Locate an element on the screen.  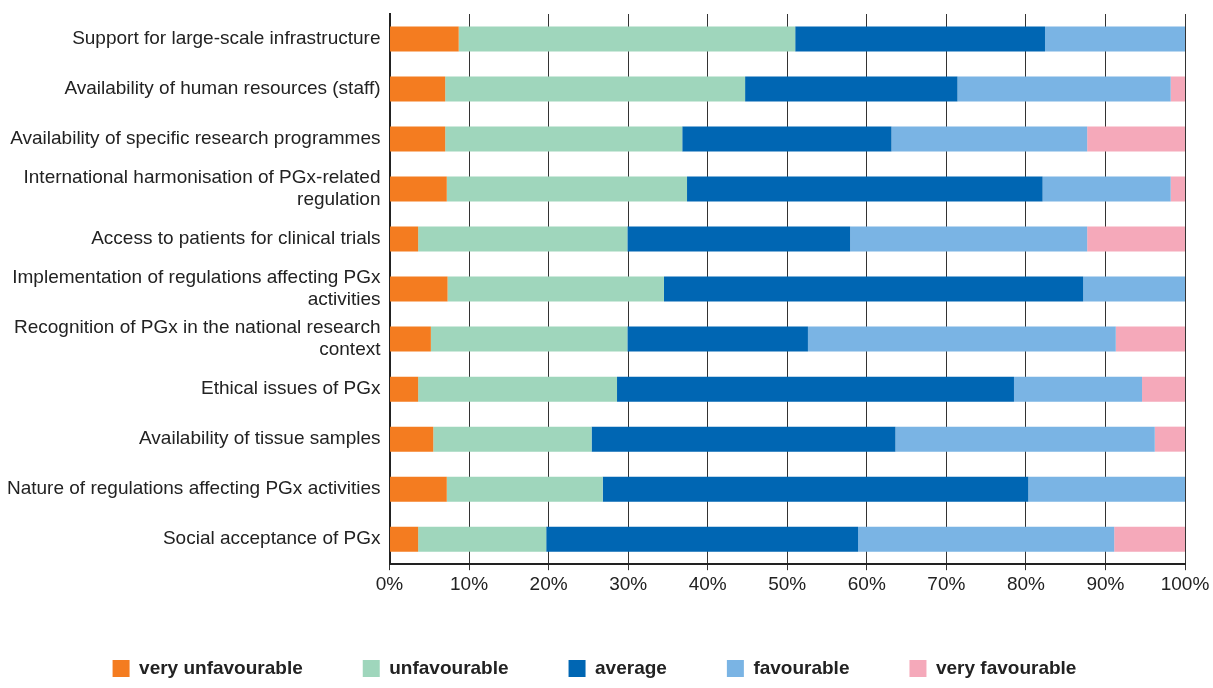
x-tick-label: 20% is located at coordinates (548, 583).